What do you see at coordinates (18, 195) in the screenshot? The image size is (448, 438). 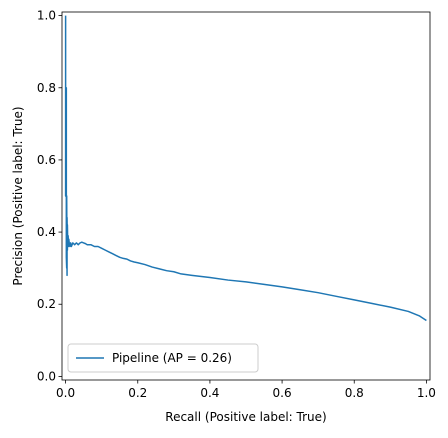 I see `y-axis-label: Precision (Positive label: True)` at bounding box center [18, 195].